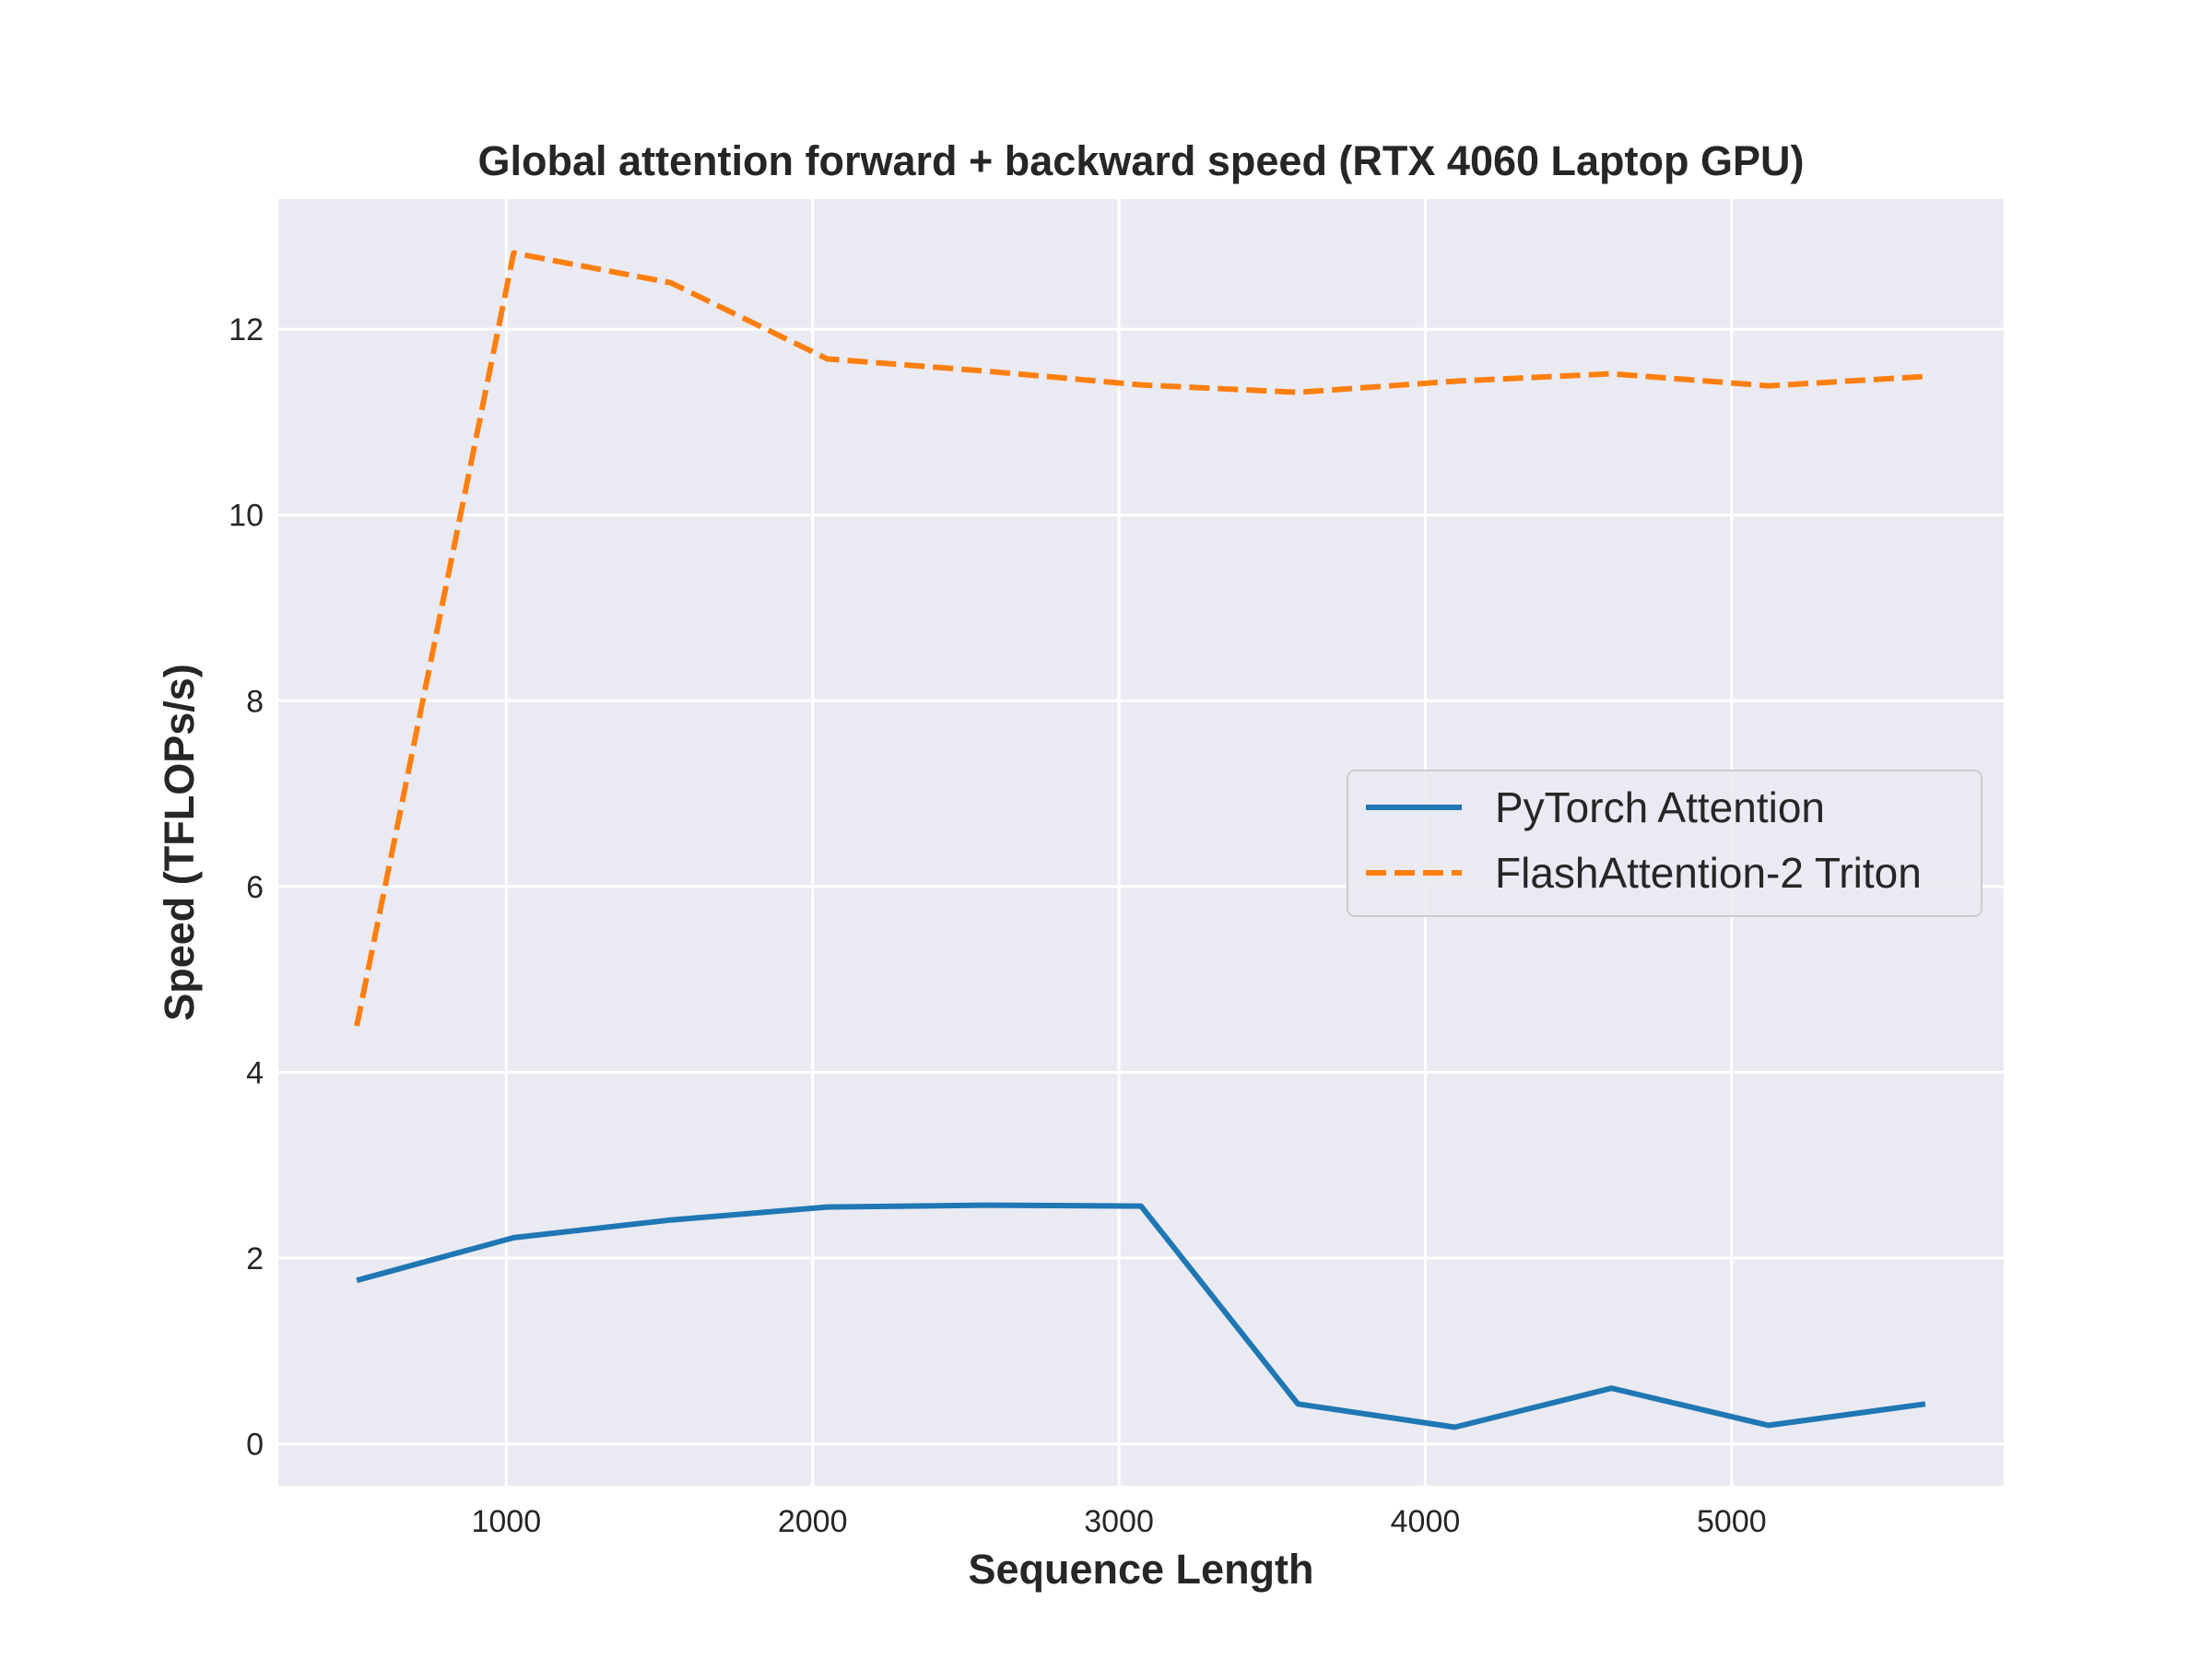  Describe the element at coordinates (1732, 1521) in the screenshot. I see `x-tick-label: 5000` at that location.